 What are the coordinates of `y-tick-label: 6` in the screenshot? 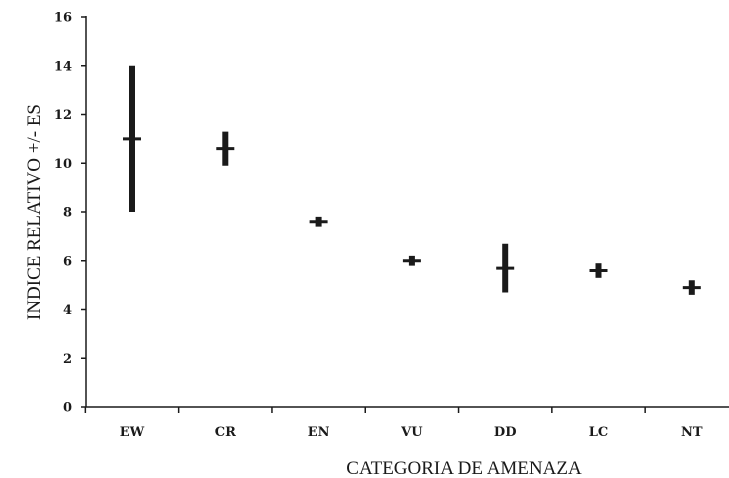 It's located at (67, 261).